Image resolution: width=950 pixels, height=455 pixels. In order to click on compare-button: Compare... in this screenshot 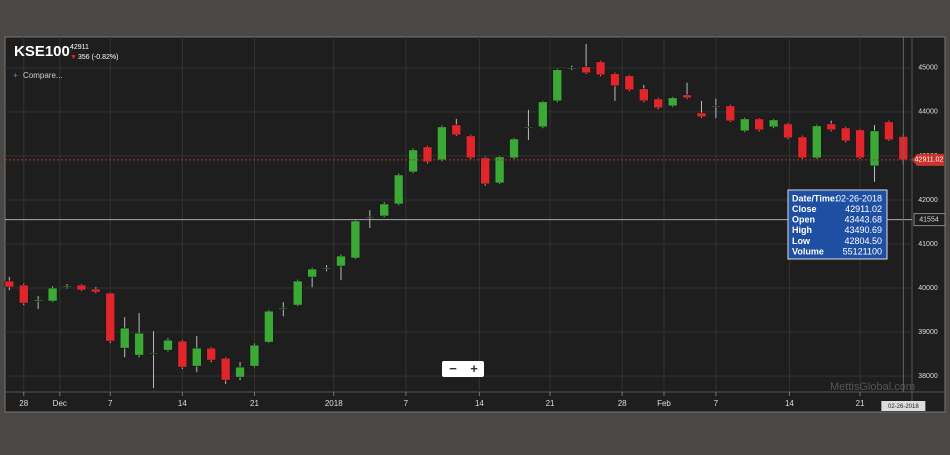, I will do `click(43, 75)`.